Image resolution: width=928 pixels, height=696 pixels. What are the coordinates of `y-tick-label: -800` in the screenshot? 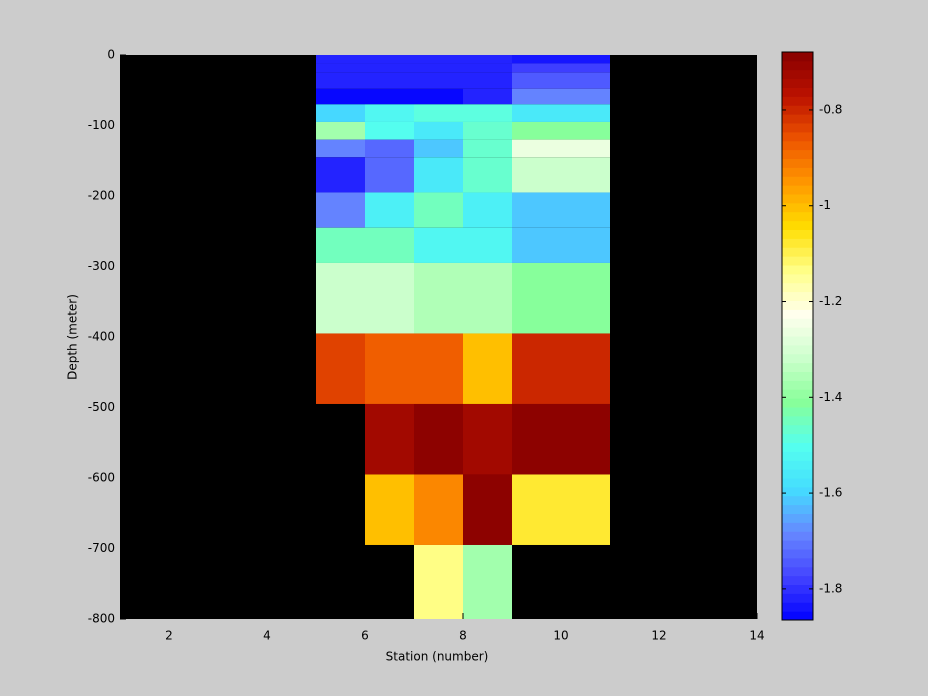 It's located at (101, 619).